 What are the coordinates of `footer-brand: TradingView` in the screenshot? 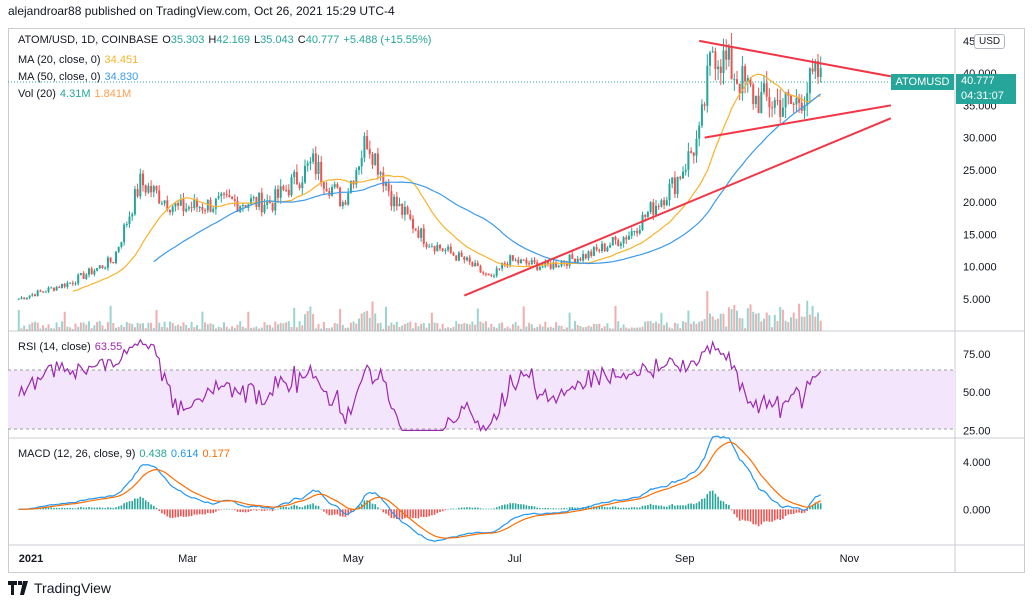 It's located at (59, 588).